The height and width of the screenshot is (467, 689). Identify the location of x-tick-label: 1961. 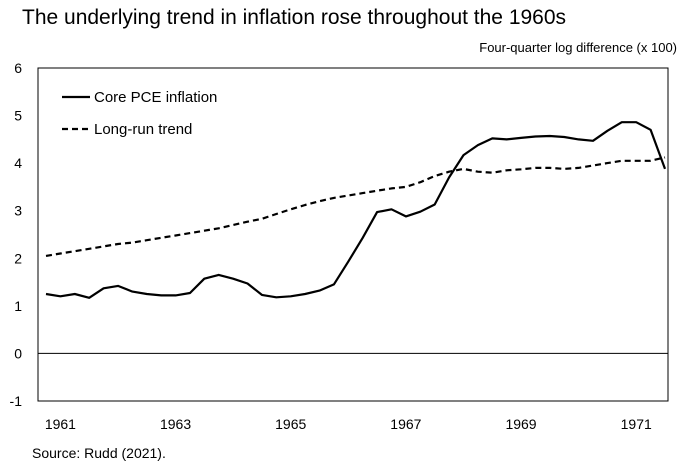
(60, 424).